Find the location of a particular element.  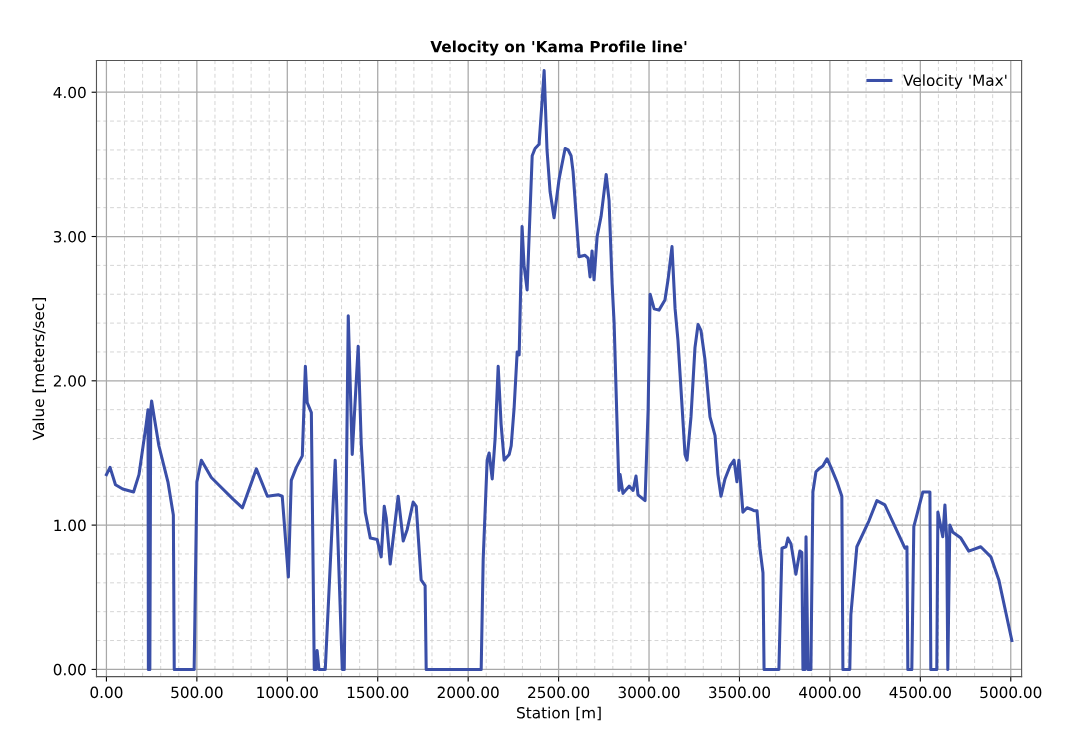

x-tick-label: 2000.00 is located at coordinates (468, 692).